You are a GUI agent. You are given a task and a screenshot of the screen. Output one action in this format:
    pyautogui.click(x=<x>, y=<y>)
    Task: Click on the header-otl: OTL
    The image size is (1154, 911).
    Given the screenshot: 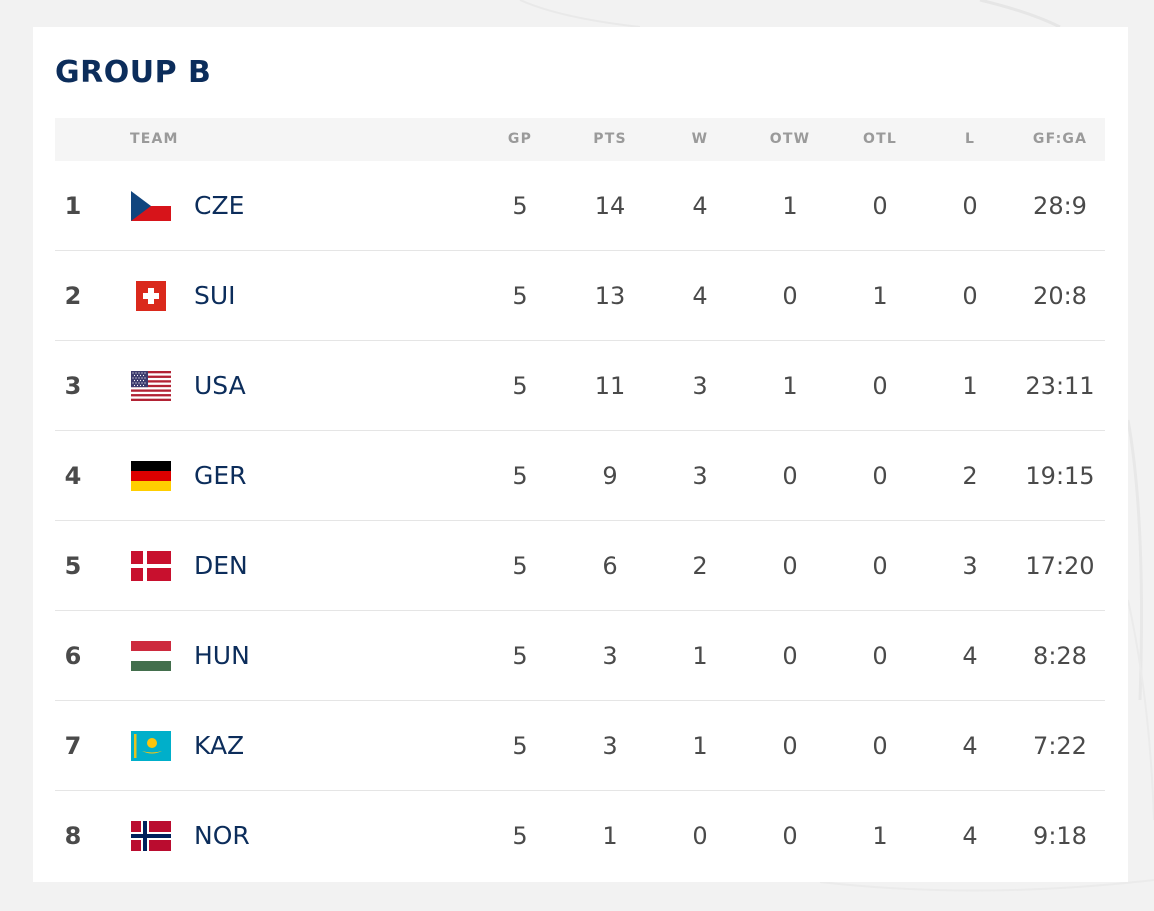 What is the action you would take?
    pyautogui.click(x=880, y=139)
    